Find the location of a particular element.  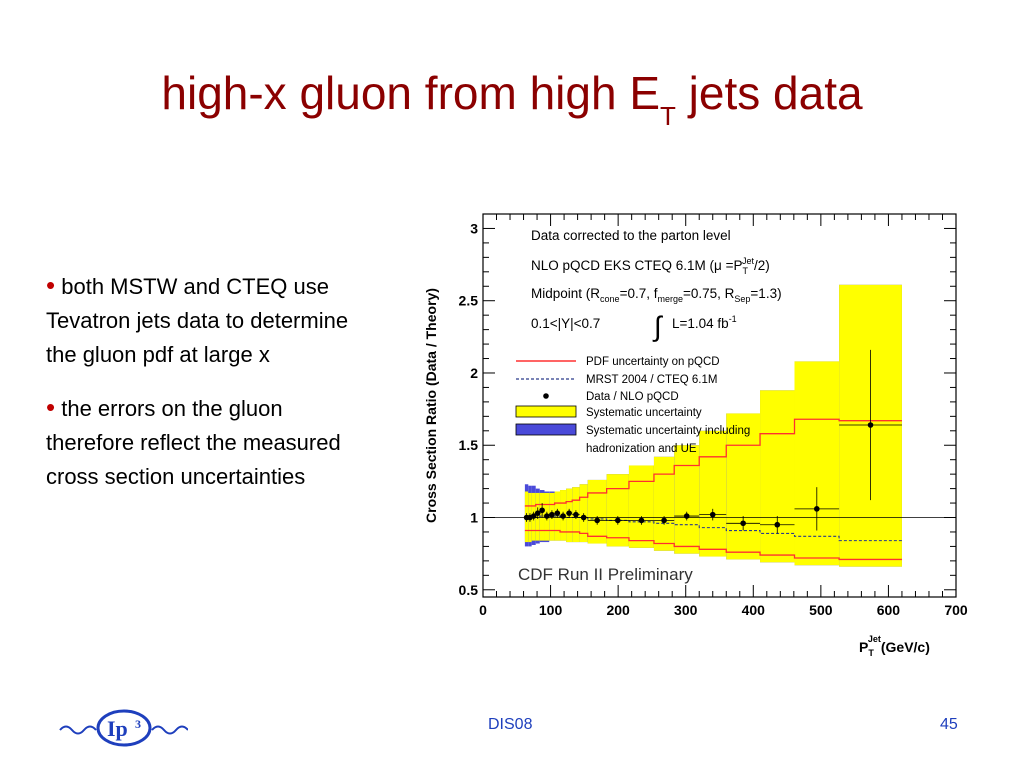

x-axis-label: PTJet(GeV/c) is located at coordinates (894, 646).